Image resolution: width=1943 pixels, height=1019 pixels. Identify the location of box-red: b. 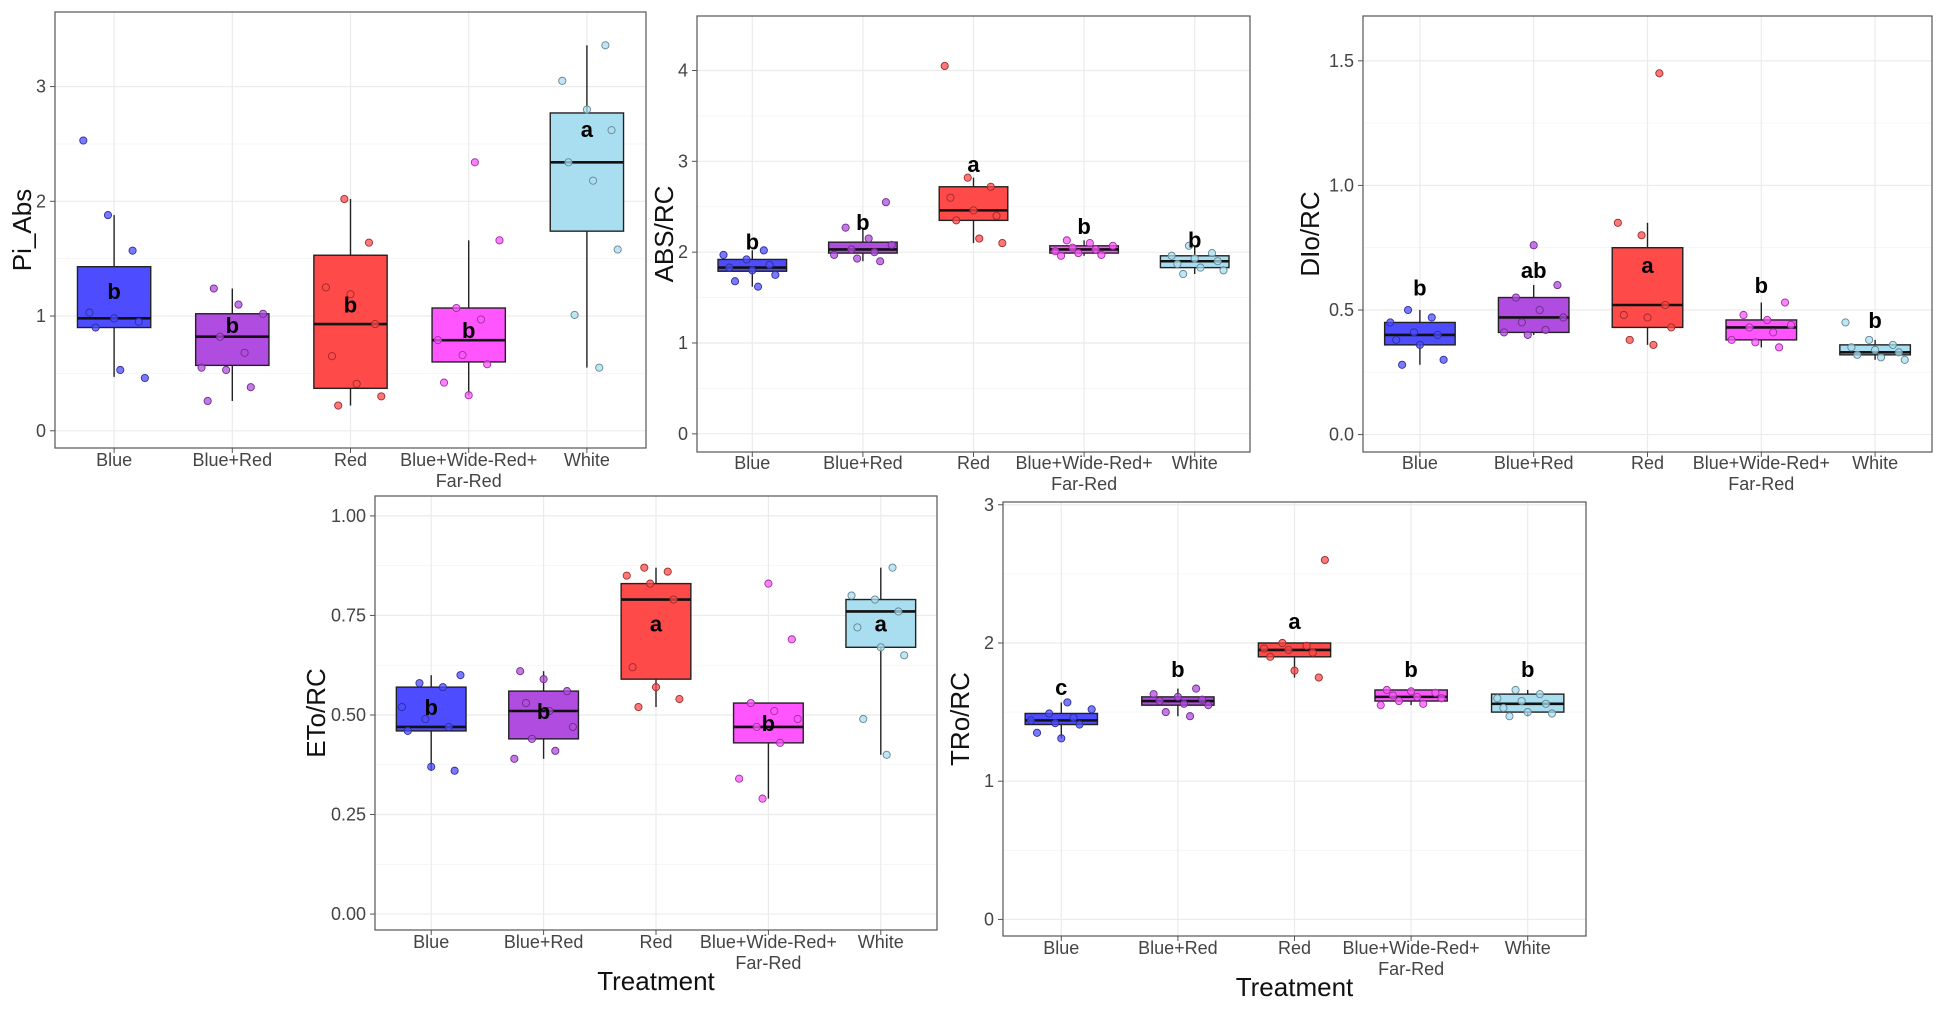
(350, 302).